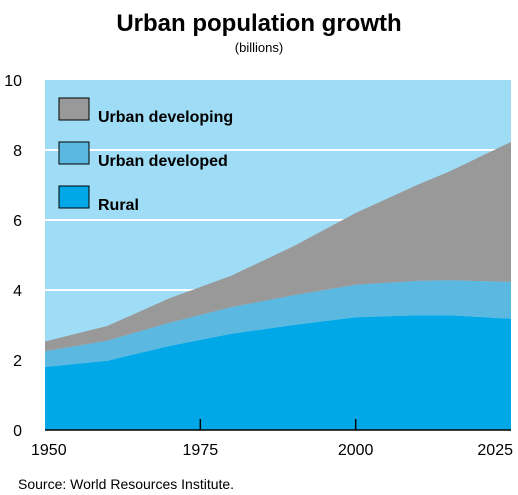 Image resolution: width=518 pixels, height=495 pixels. I want to click on legend-swatch-urban-developed, so click(74, 153).